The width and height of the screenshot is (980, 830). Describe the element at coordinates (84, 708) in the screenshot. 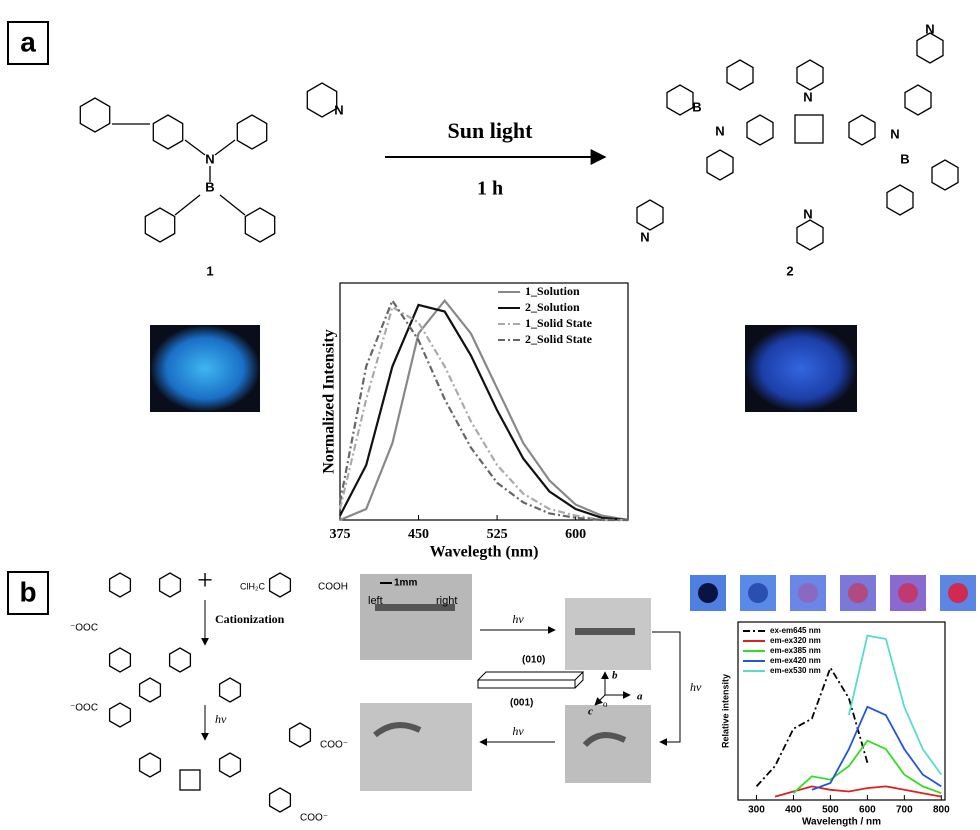

I see `anion: ⁻OOC` at that location.